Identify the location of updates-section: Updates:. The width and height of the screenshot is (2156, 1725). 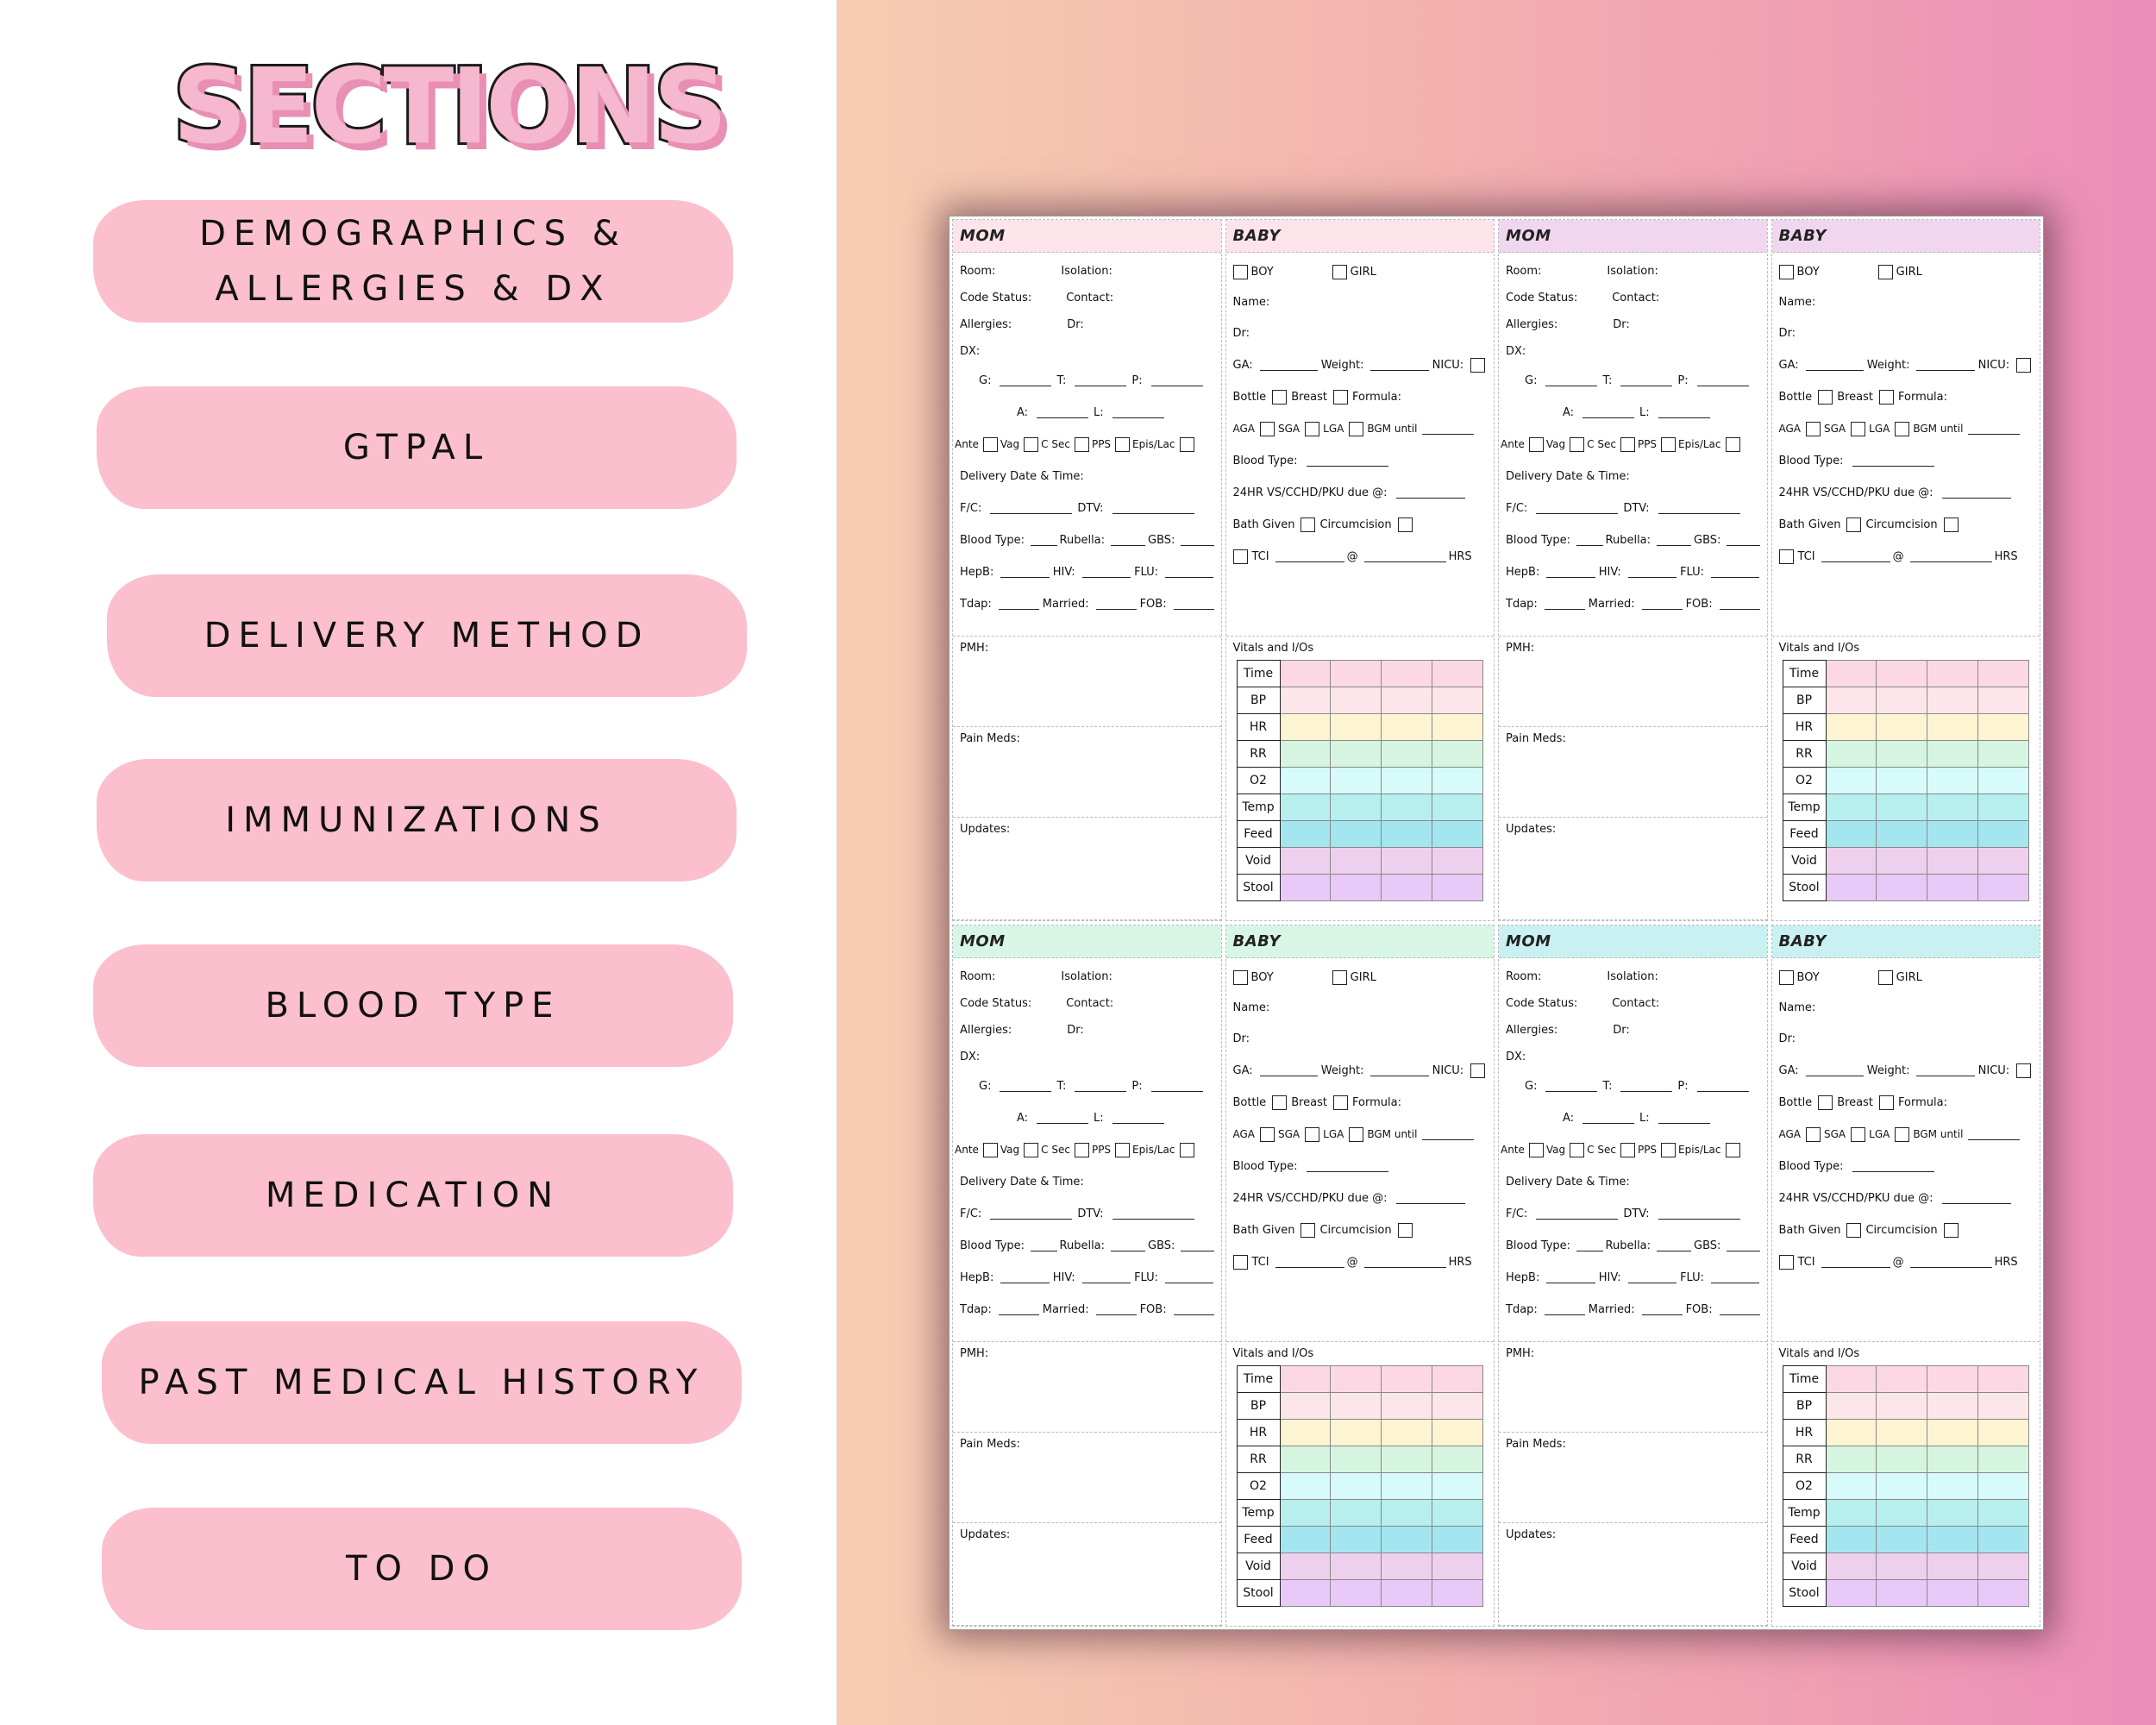
(1087, 1575).